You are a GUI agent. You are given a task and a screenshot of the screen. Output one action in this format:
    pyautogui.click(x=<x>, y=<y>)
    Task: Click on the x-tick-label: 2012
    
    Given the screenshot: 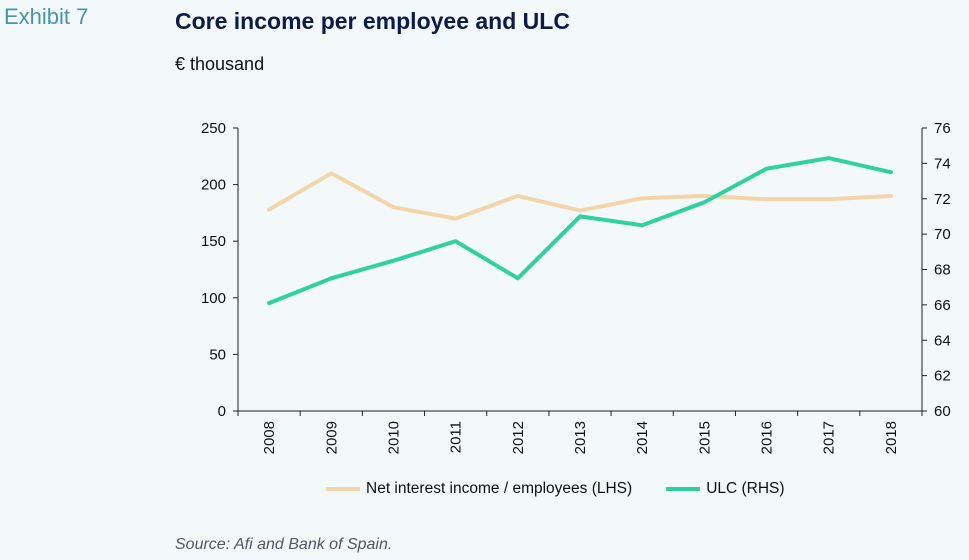 What is the action you would take?
    pyautogui.click(x=518, y=437)
    